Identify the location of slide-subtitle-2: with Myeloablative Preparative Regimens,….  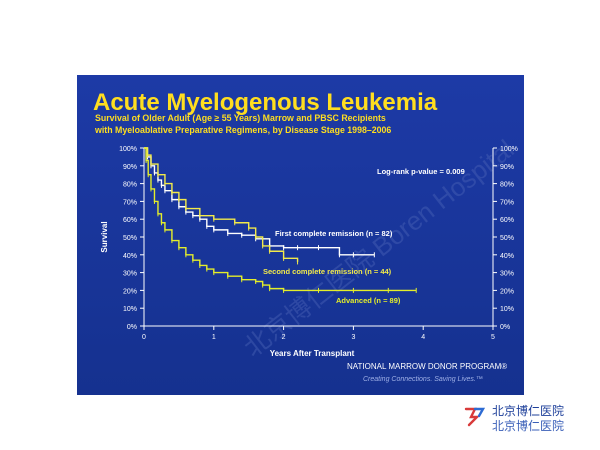
(242, 130).